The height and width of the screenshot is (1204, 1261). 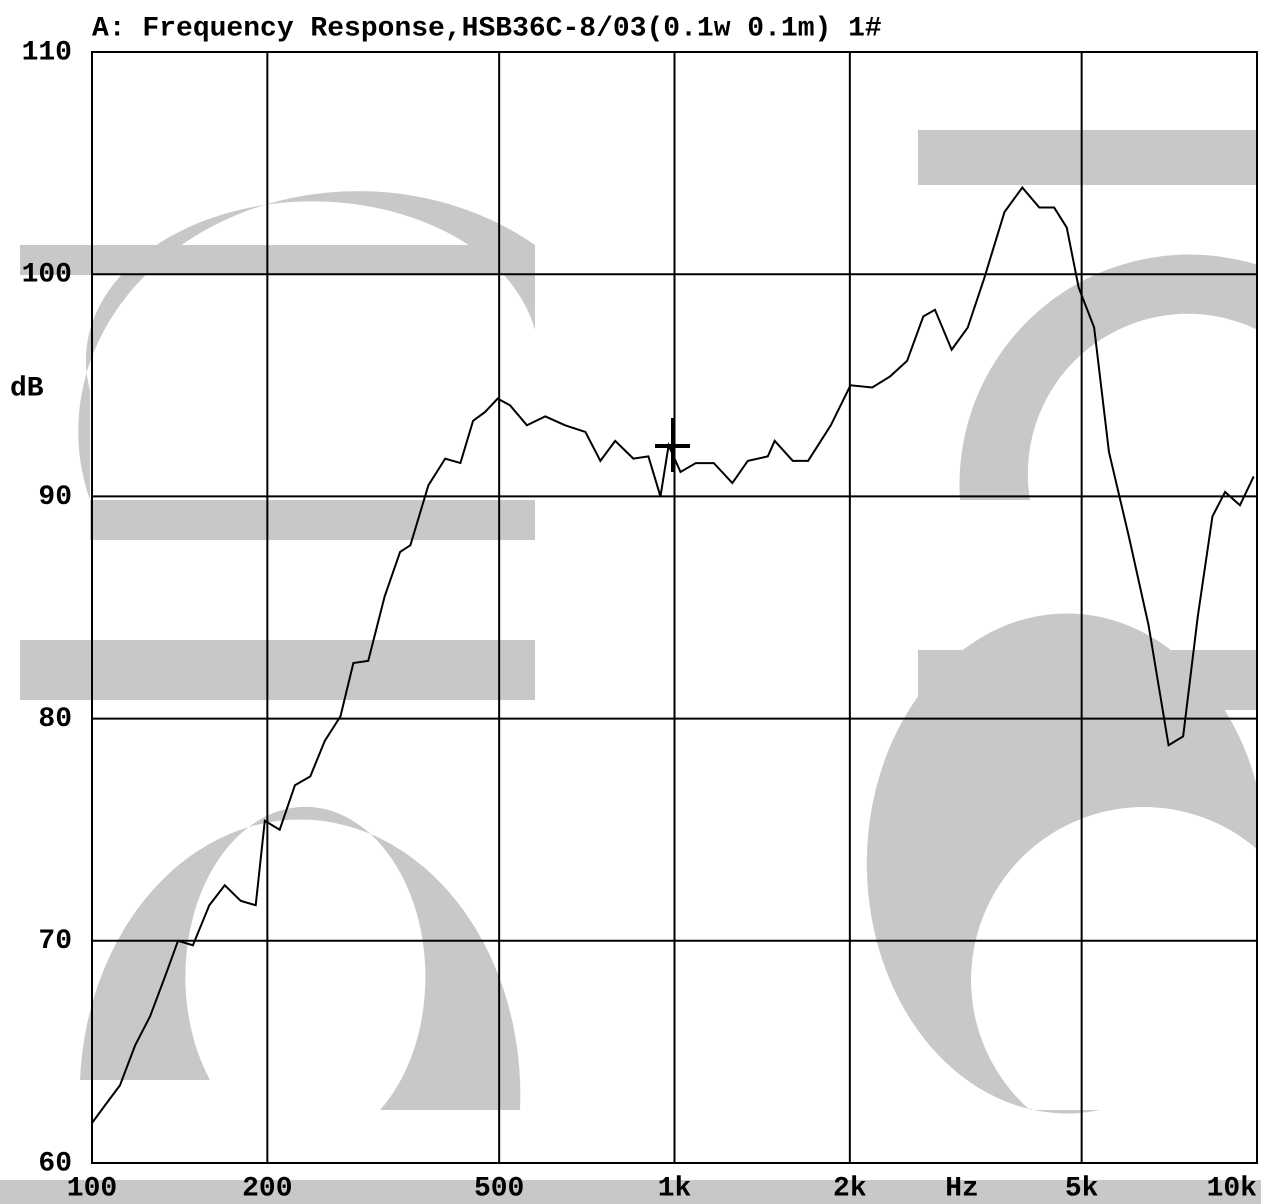 I want to click on y-tick-label: 70, so click(x=55, y=941).